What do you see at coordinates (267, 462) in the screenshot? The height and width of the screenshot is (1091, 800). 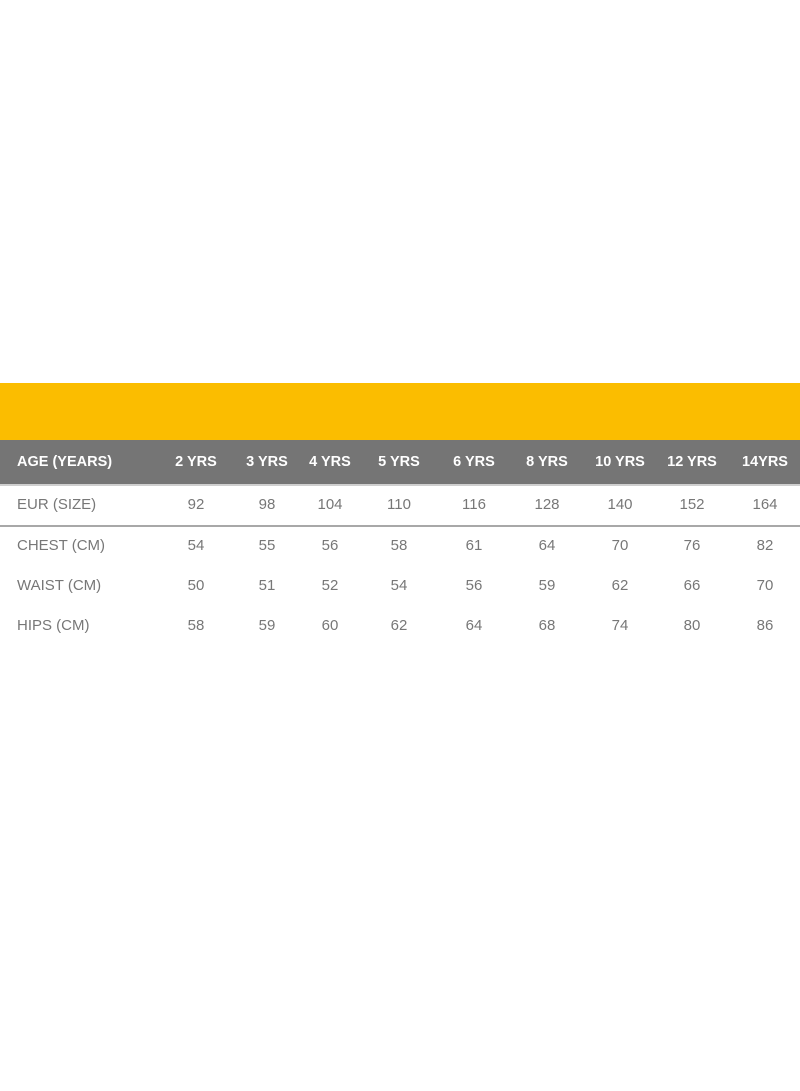 I see `header-column: 3 YRS` at bounding box center [267, 462].